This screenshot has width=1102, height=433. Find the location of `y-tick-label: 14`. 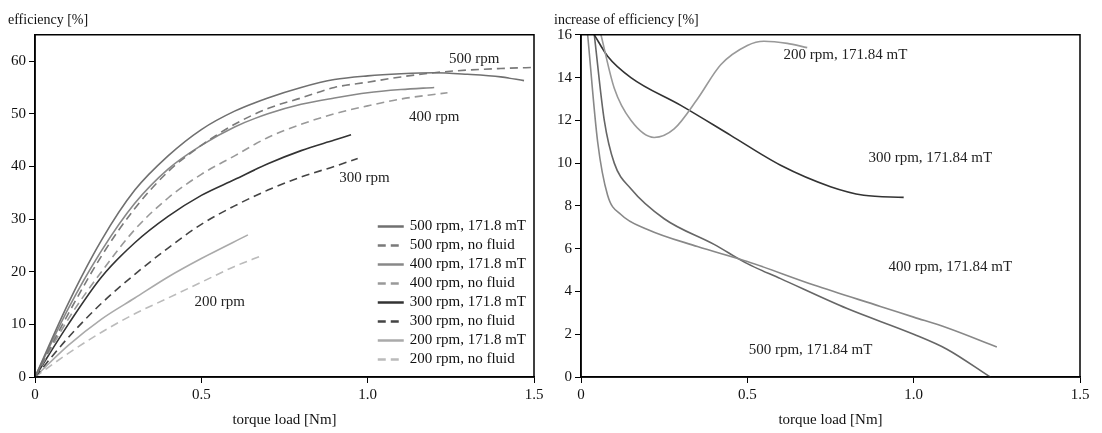

y-tick-label: 14 is located at coordinates (565, 76).